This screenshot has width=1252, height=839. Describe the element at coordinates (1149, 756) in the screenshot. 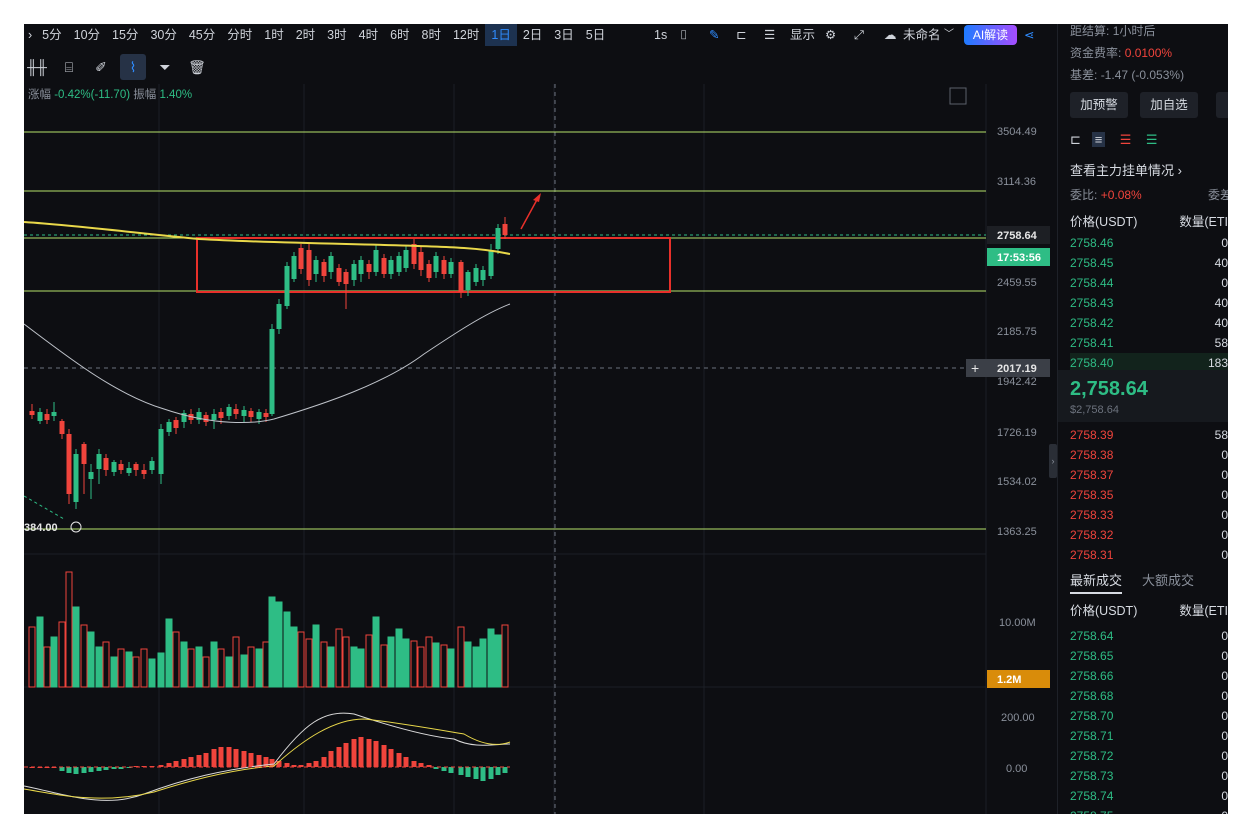

I see `order-row: 2758.72 0` at that location.